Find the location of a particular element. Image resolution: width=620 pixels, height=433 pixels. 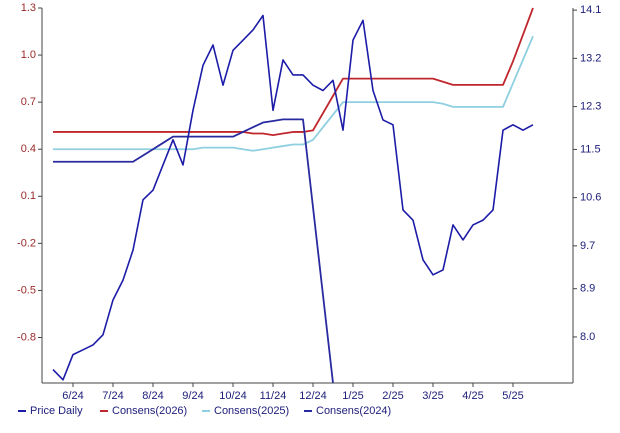

x-tick-label: 4/25 is located at coordinates (472, 396).